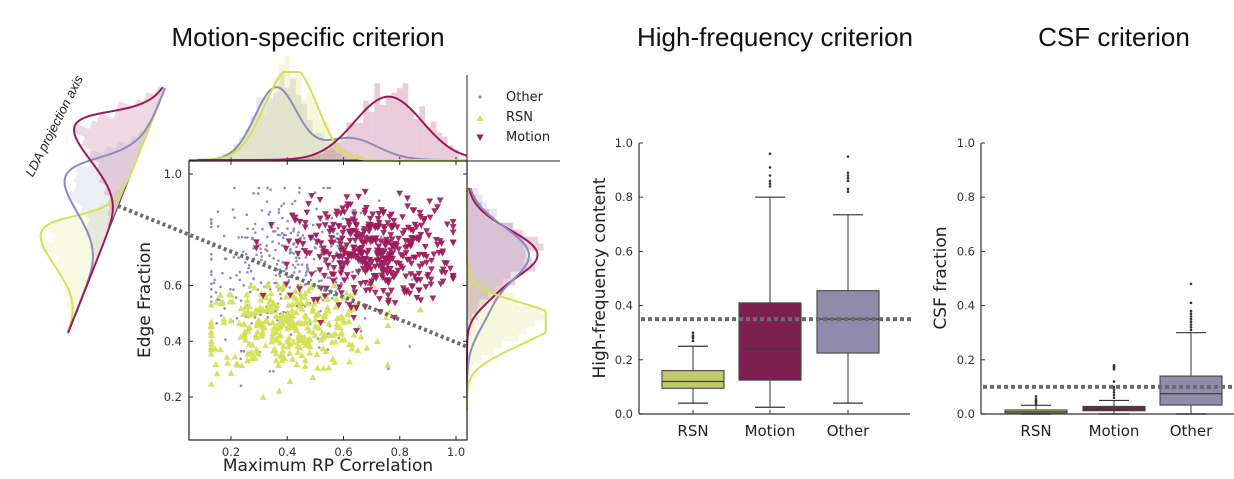 This screenshot has height=479, width=1234. I want to click on x-tick-label: 0.4, so click(287, 452).